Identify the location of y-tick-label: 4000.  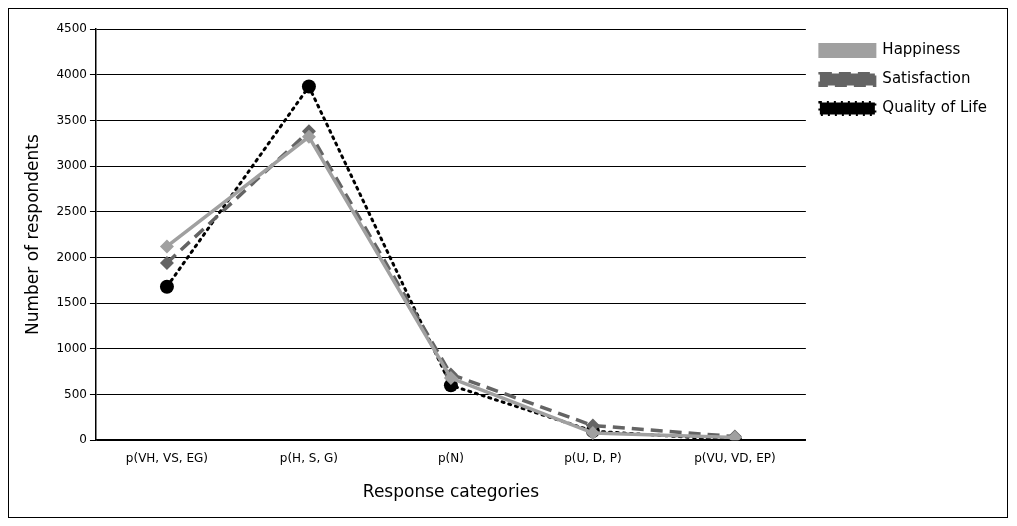
(71, 73).